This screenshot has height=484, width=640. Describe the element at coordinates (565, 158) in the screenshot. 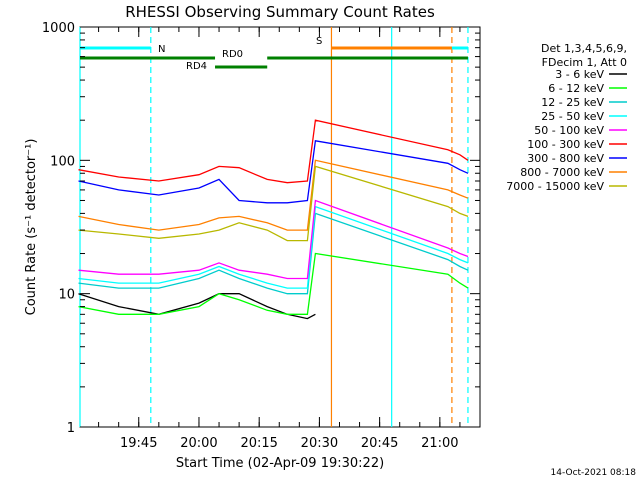

I see `legend-entry-label: 300 - 800 keV` at that location.